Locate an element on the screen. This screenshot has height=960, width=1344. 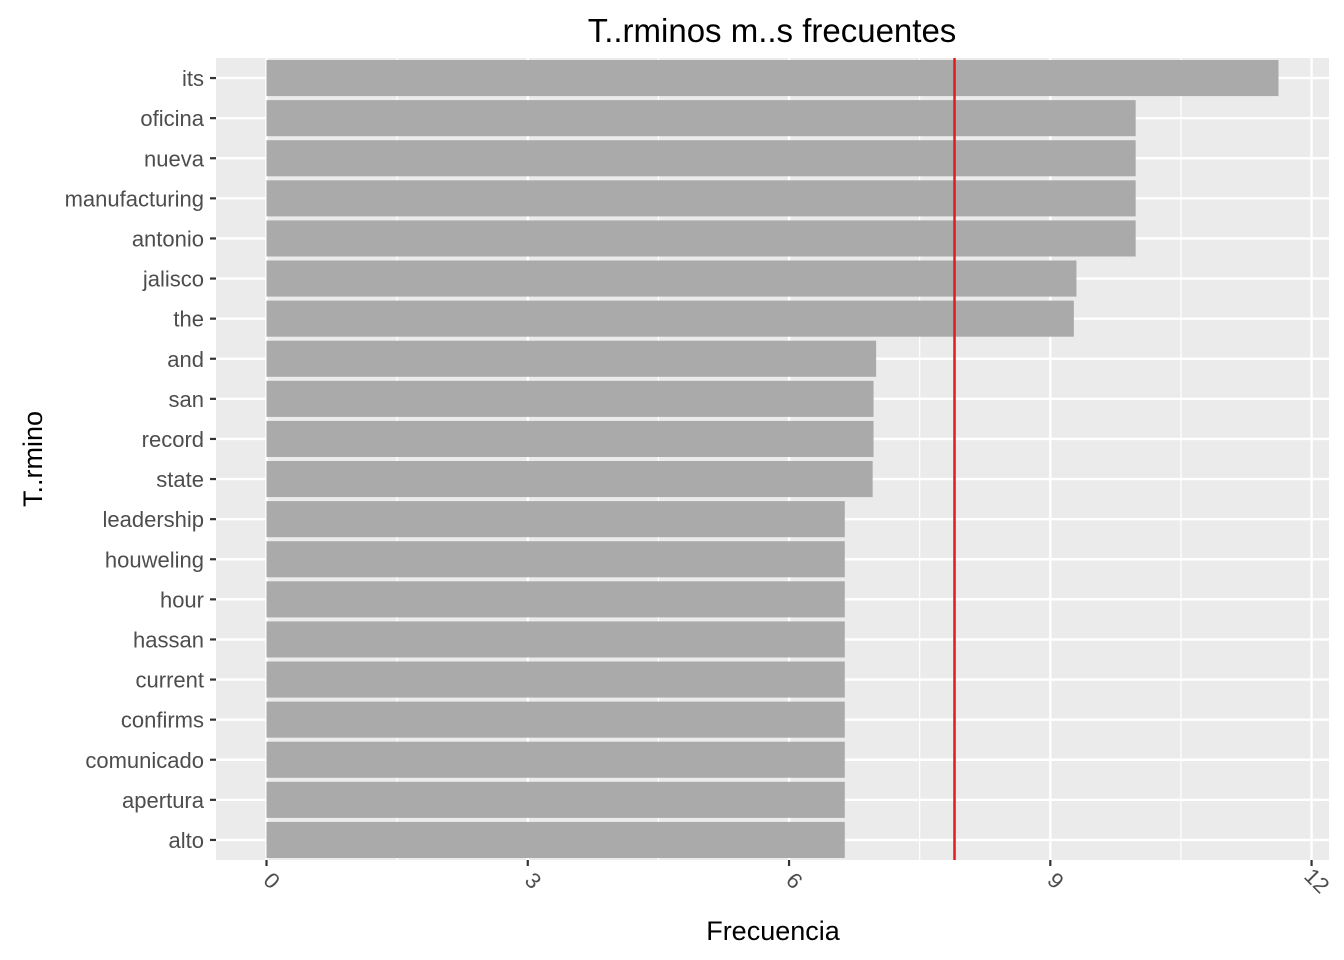
bar-leadership is located at coordinates (555, 519).